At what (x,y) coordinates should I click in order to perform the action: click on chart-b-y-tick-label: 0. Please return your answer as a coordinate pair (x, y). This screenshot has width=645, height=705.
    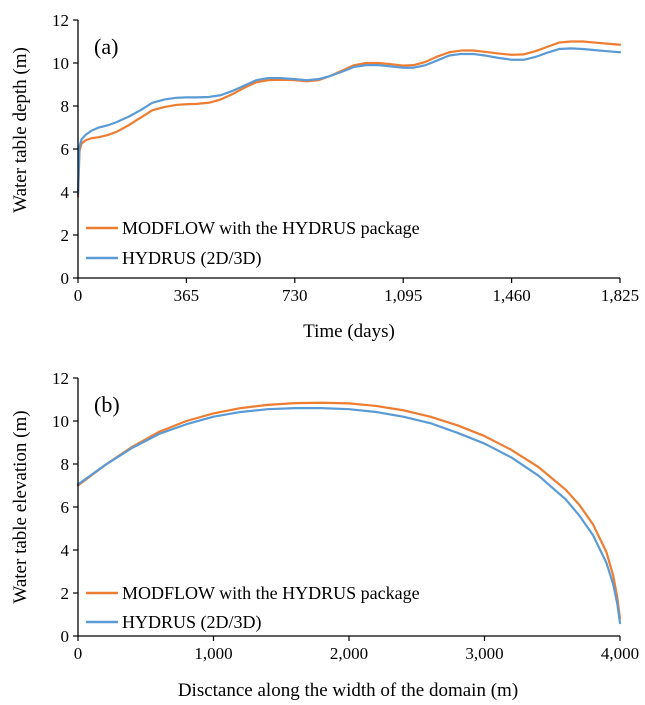
    Looking at the image, I should click on (65, 636).